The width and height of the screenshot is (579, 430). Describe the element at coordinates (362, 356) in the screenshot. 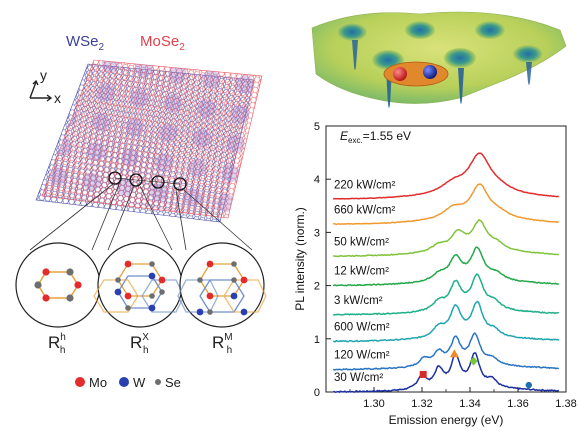

I see `series-label-1: 120 W/cm²` at that location.